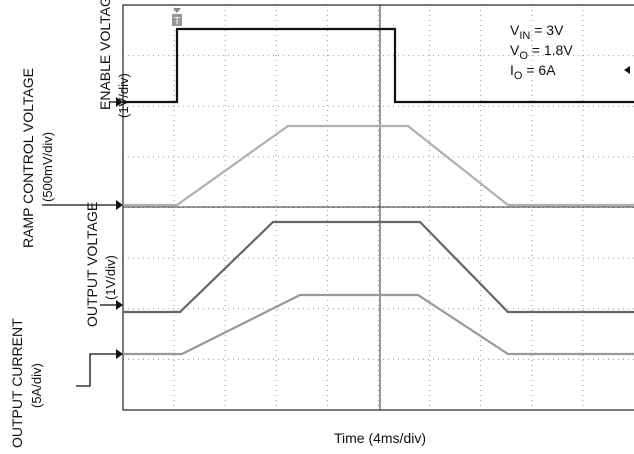  I want to click on condition: VO = 1.8V, so click(541, 52).